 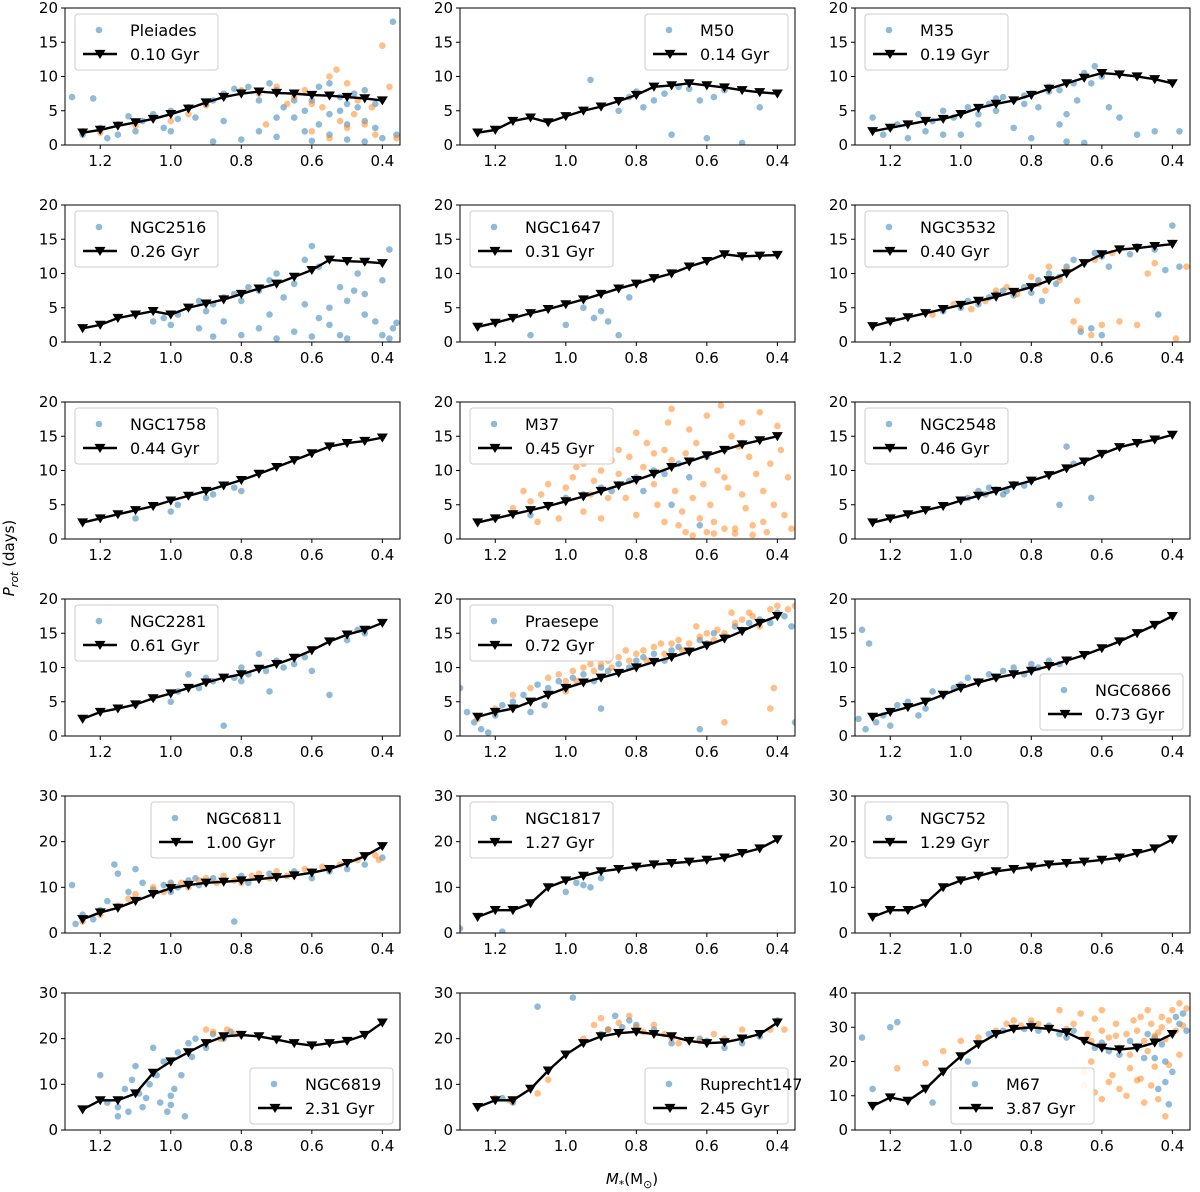 What do you see at coordinates (566, 358) in the screenshot?
I see `panel-4-xtick-label-1: 1.0` at bounding box center [566, 358].